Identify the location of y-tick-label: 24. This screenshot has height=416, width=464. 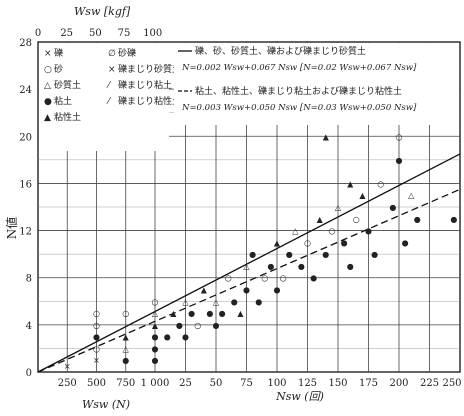
(25, 90).